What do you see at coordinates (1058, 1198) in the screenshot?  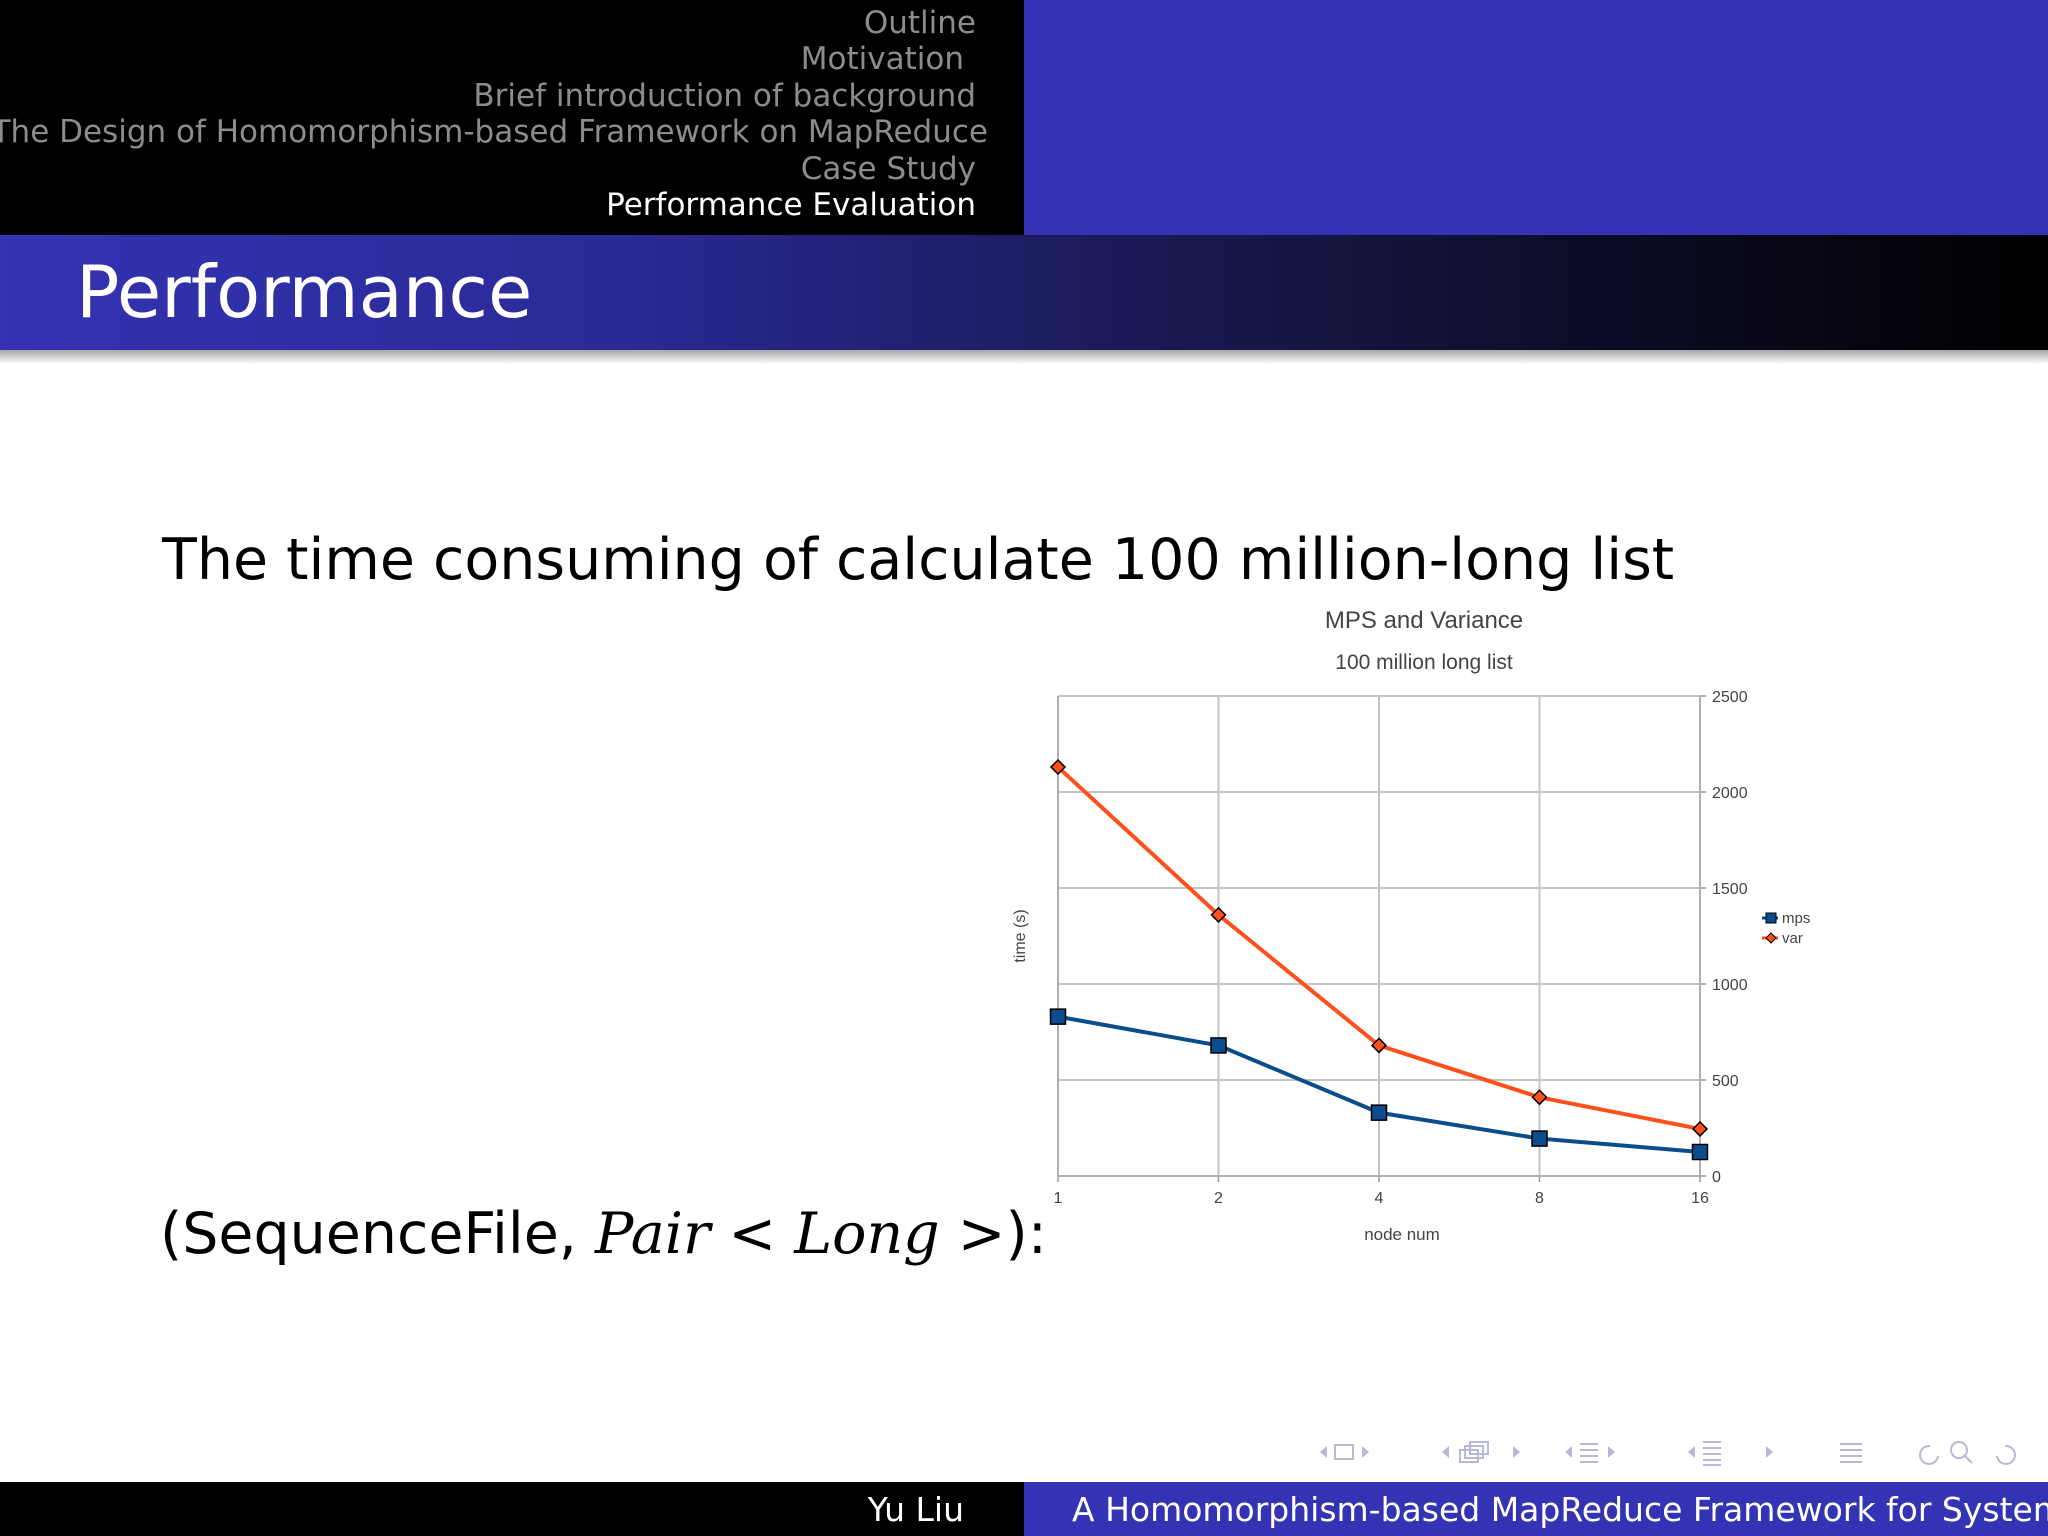 I see `x-tick-label: 1` at bounding box center [1058, 1198].